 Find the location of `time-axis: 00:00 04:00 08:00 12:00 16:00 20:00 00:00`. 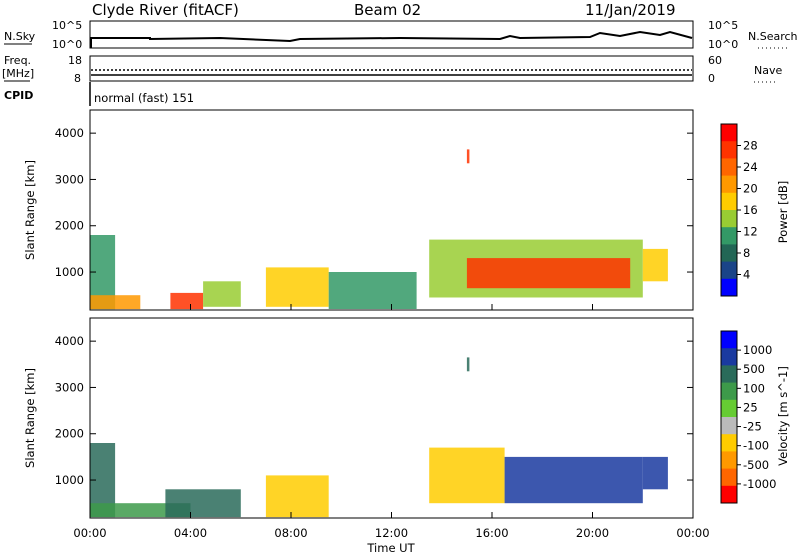

time-axis: 00:00 04:00 08:00 12:00 16:00 20:00 00:00 is located at coordinates (391, 533).